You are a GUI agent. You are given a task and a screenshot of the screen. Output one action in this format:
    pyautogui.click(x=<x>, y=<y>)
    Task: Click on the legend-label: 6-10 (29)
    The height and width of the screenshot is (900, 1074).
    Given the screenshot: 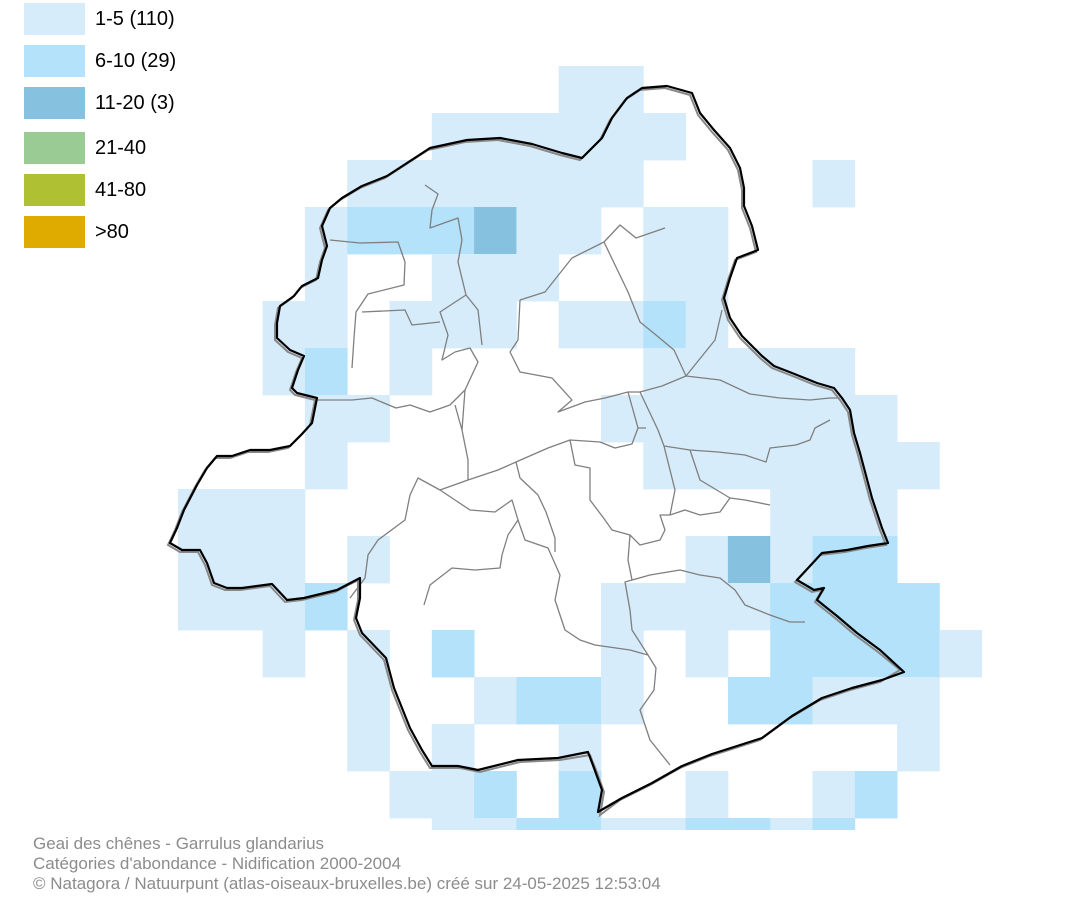 What is the action you would take?
    pyautogui.click(x=136, y=61)
    